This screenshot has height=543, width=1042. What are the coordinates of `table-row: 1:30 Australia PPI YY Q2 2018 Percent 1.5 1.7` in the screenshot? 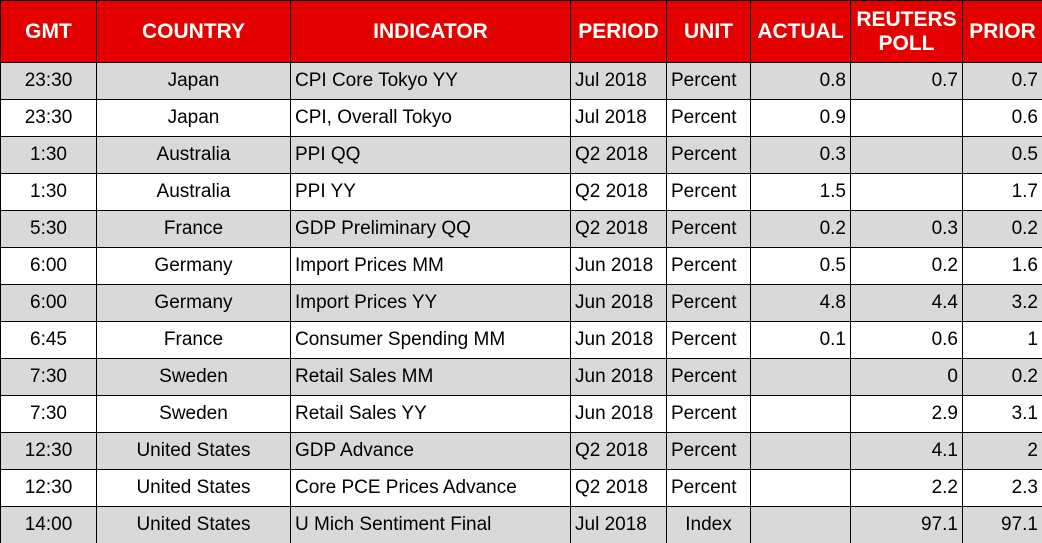 It's located at (521, 192).